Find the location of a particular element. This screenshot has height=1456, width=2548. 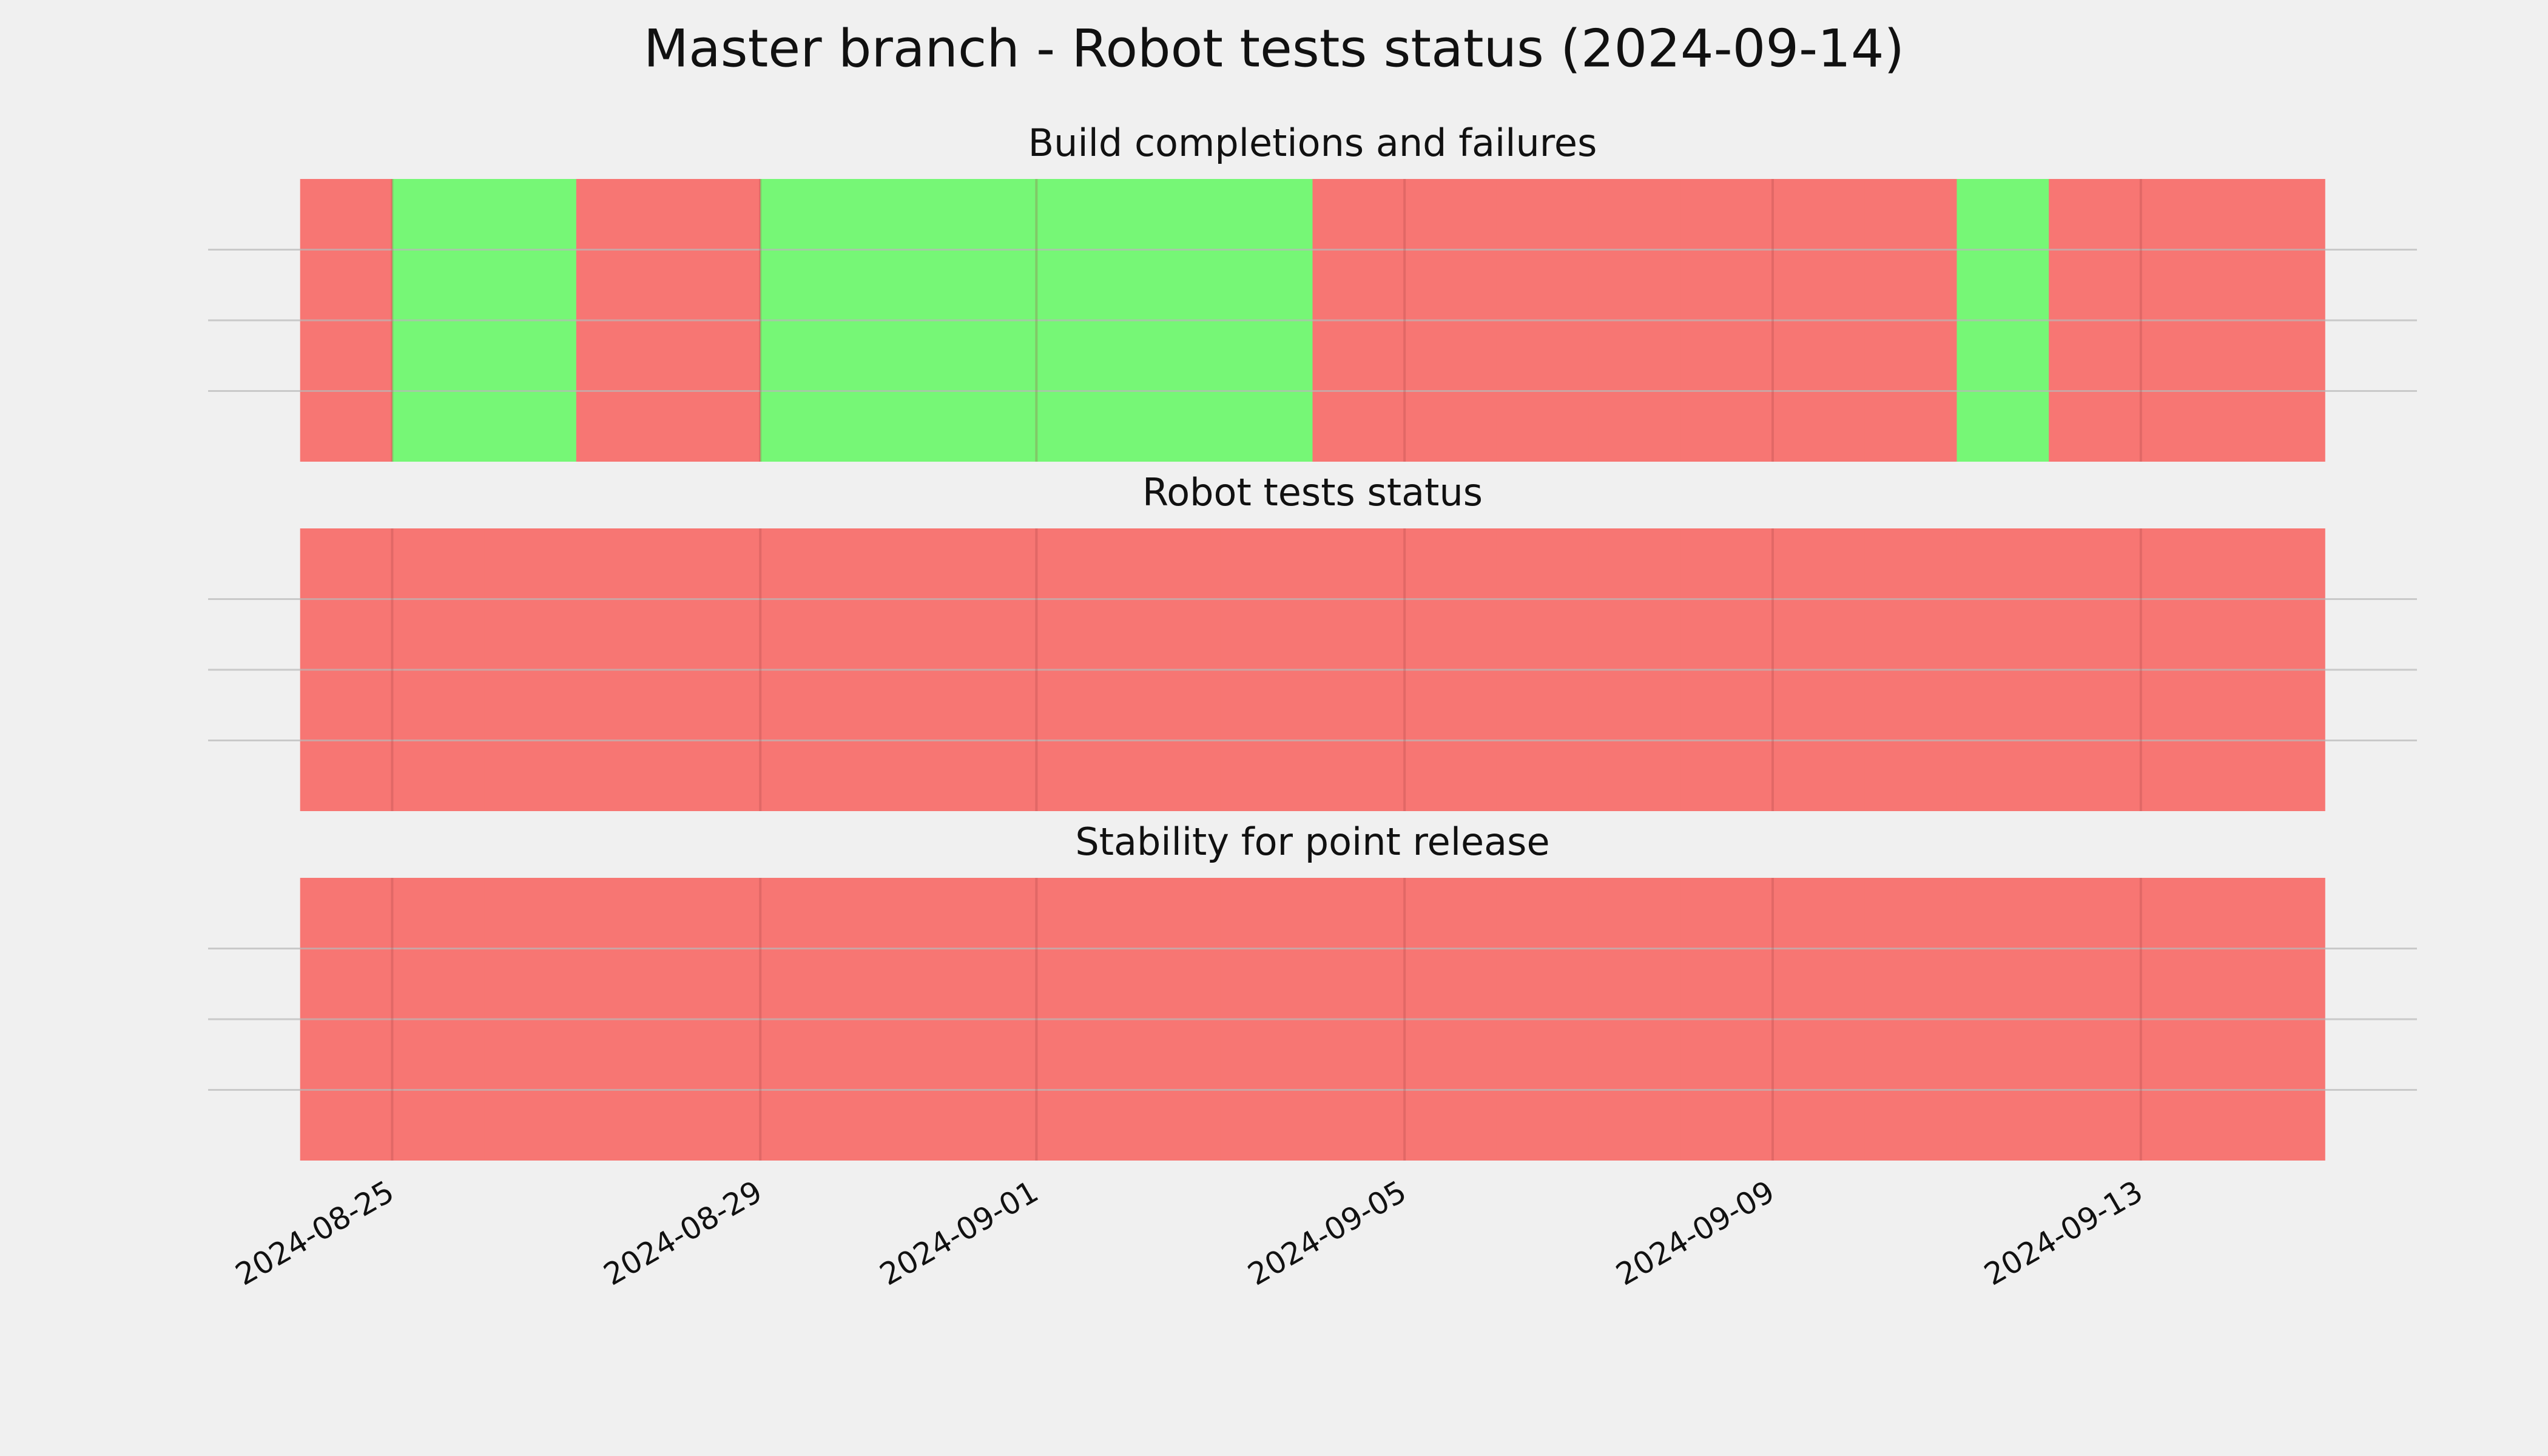

panel-title: Stability for point release is located at coordinates (1312, 842).